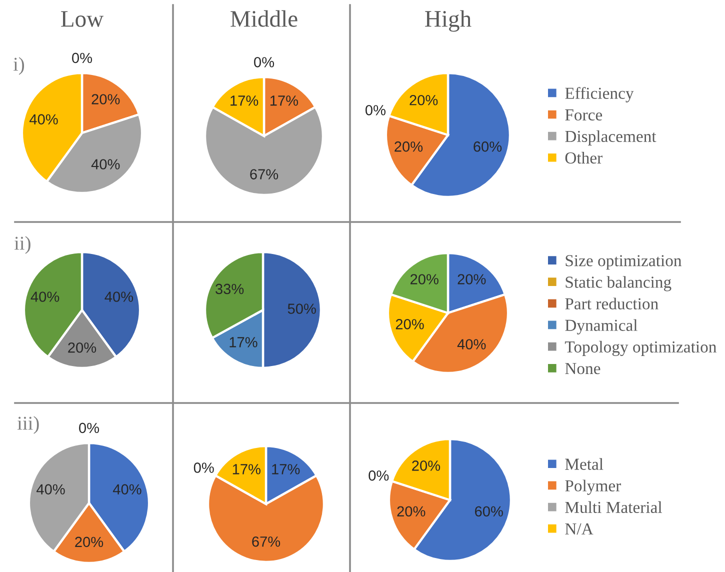 The width and height of the screenshot is (725, 572). I want to click on legend-label: Multi Material, so click(613, 507).